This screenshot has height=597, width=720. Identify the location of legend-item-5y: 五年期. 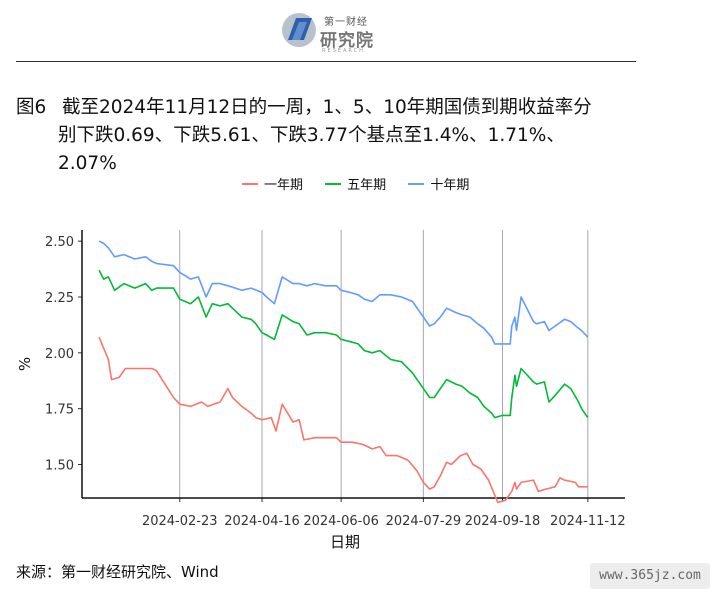
(355, 183).